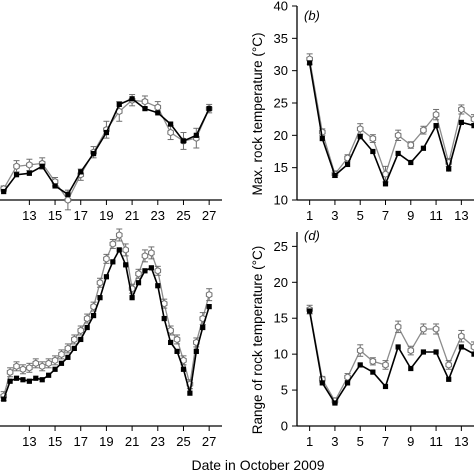 This screenshot has height=474, width=474. Describe the element at coordinates (183, 215) in the screenshot. I see `x-tick-label-a: 25` at that location.